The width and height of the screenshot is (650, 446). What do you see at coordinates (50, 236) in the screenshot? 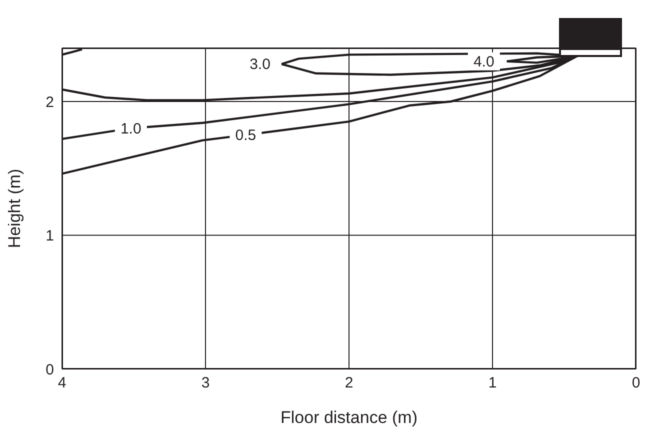
I see `y-tick-label: 1` at bounding box center [50, 236].